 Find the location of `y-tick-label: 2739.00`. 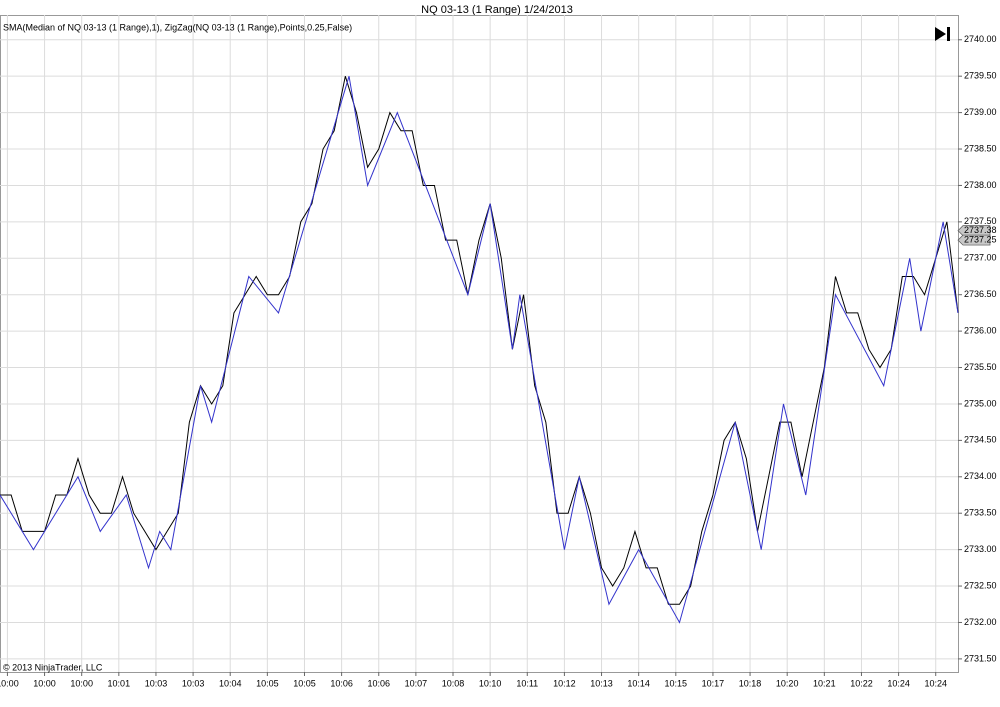

y-tick-label: 2739.00 is located at coordinates (980, 112).